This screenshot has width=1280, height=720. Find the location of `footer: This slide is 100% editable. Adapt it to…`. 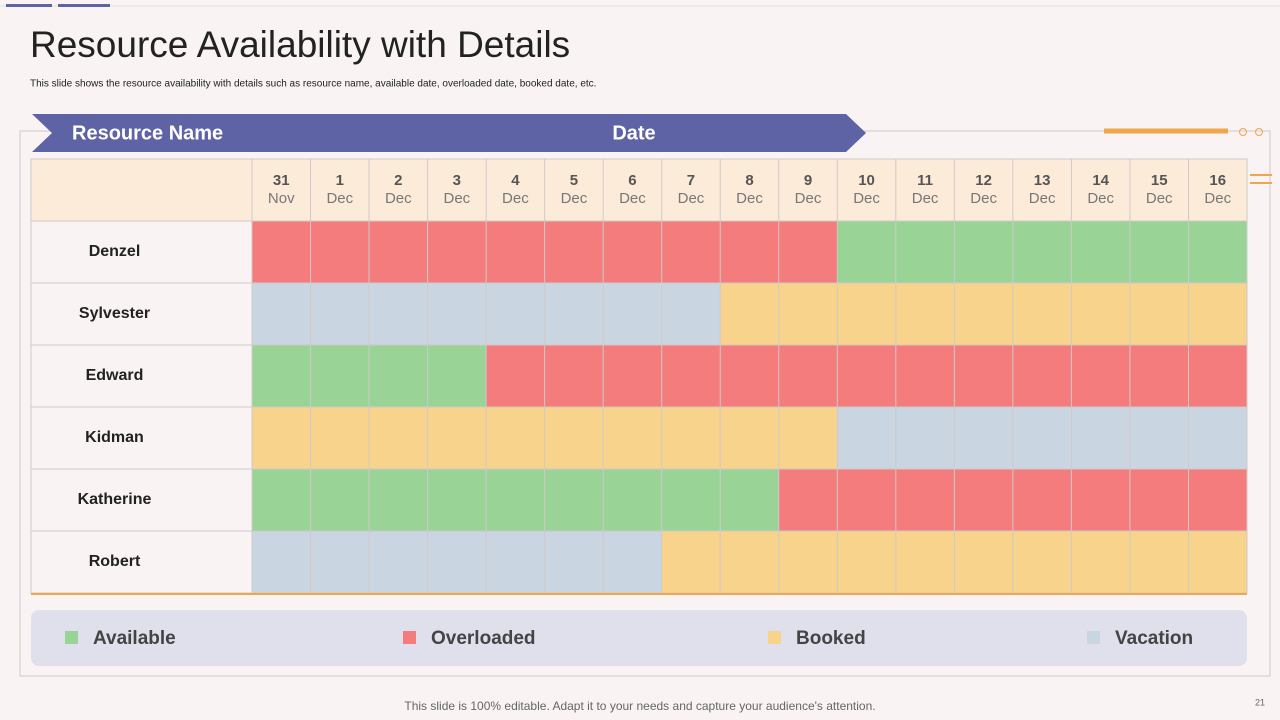

footer: This slide is 100% editable. Adapt it to… is located at coordinates (639, 706).